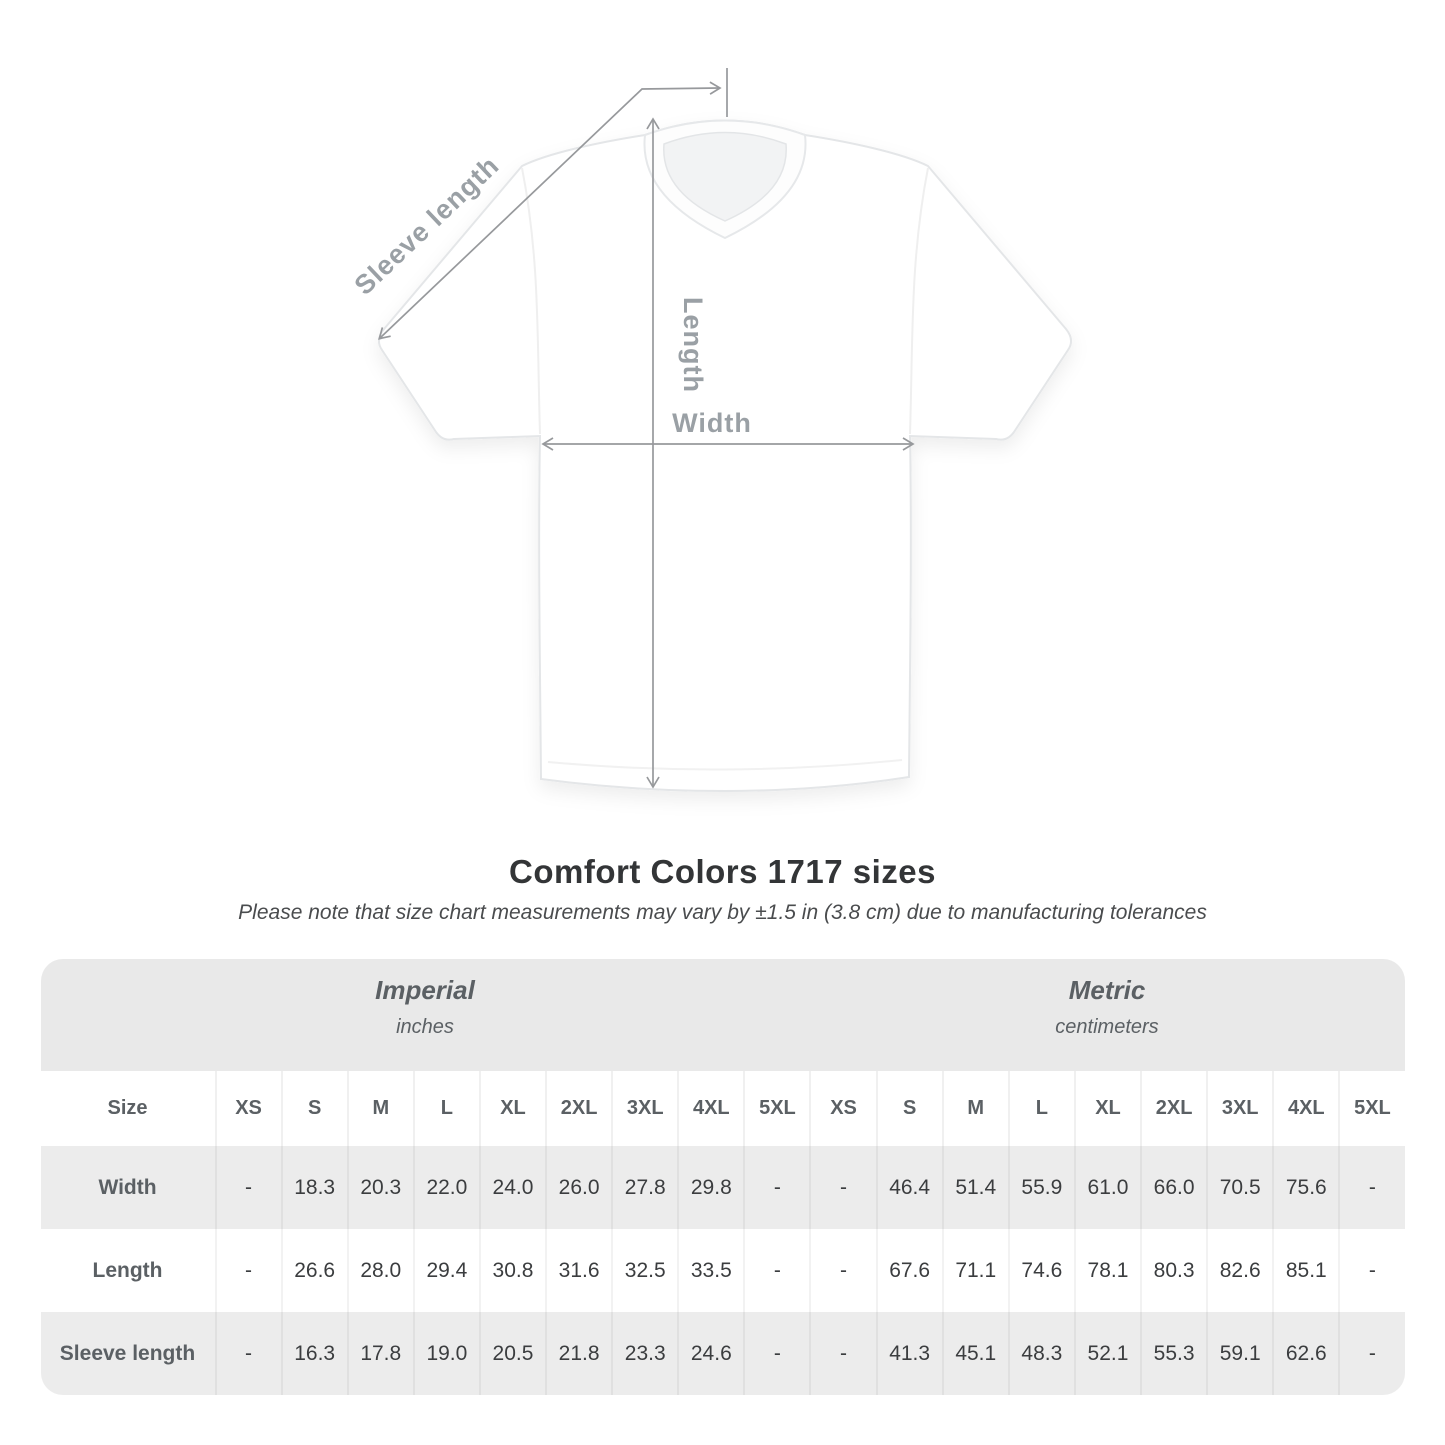 This screenshot has width=1445, height=1445. I want to click on size-col-header-imperial-xs: XS, so click(247, 1108).